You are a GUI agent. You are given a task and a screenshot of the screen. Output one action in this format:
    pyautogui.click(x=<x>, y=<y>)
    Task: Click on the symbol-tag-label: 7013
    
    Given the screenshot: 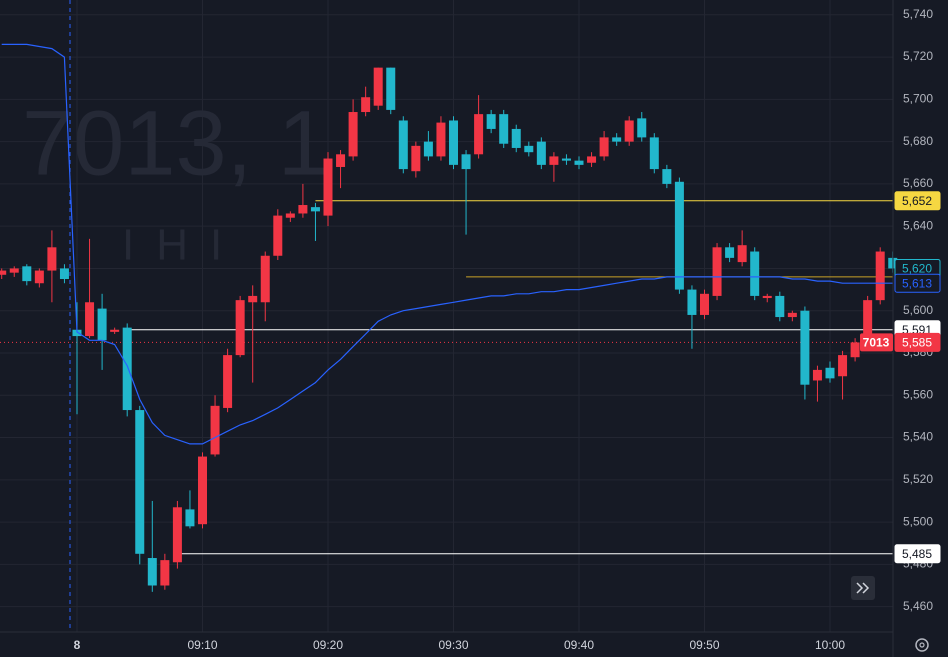 What is the action you would take?
    pyautogui.click(x=876, y=343)
    